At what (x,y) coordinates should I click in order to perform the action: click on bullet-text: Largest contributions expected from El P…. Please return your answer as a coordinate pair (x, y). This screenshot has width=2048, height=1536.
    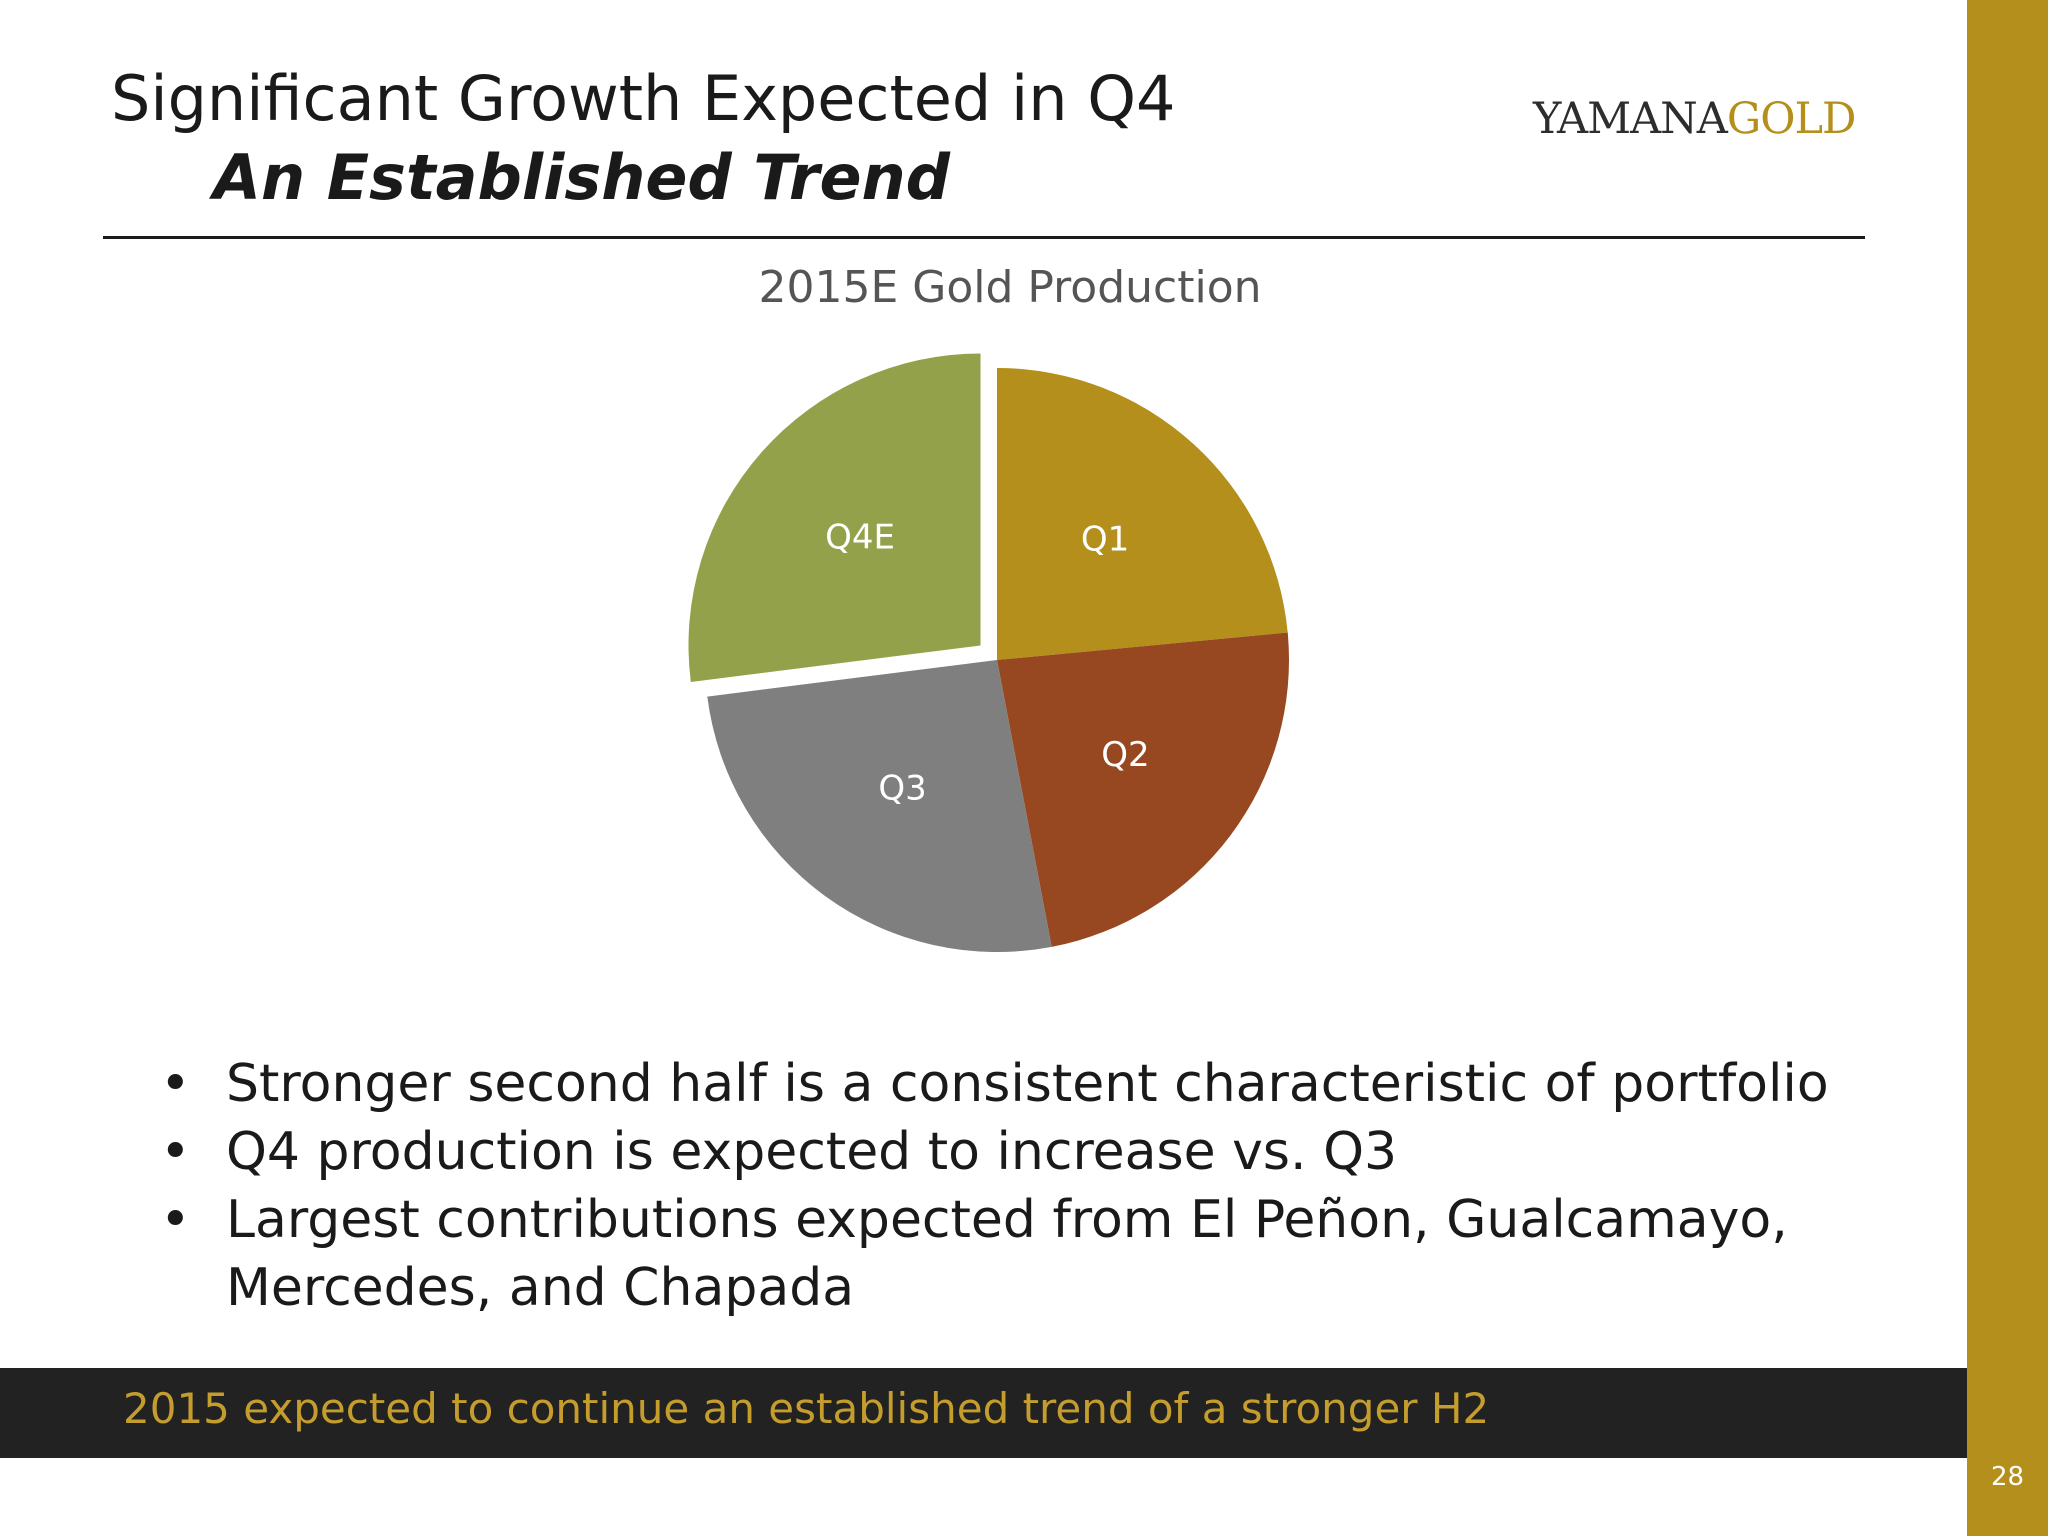
    Looking at the image, I should click on (1007, 1254).